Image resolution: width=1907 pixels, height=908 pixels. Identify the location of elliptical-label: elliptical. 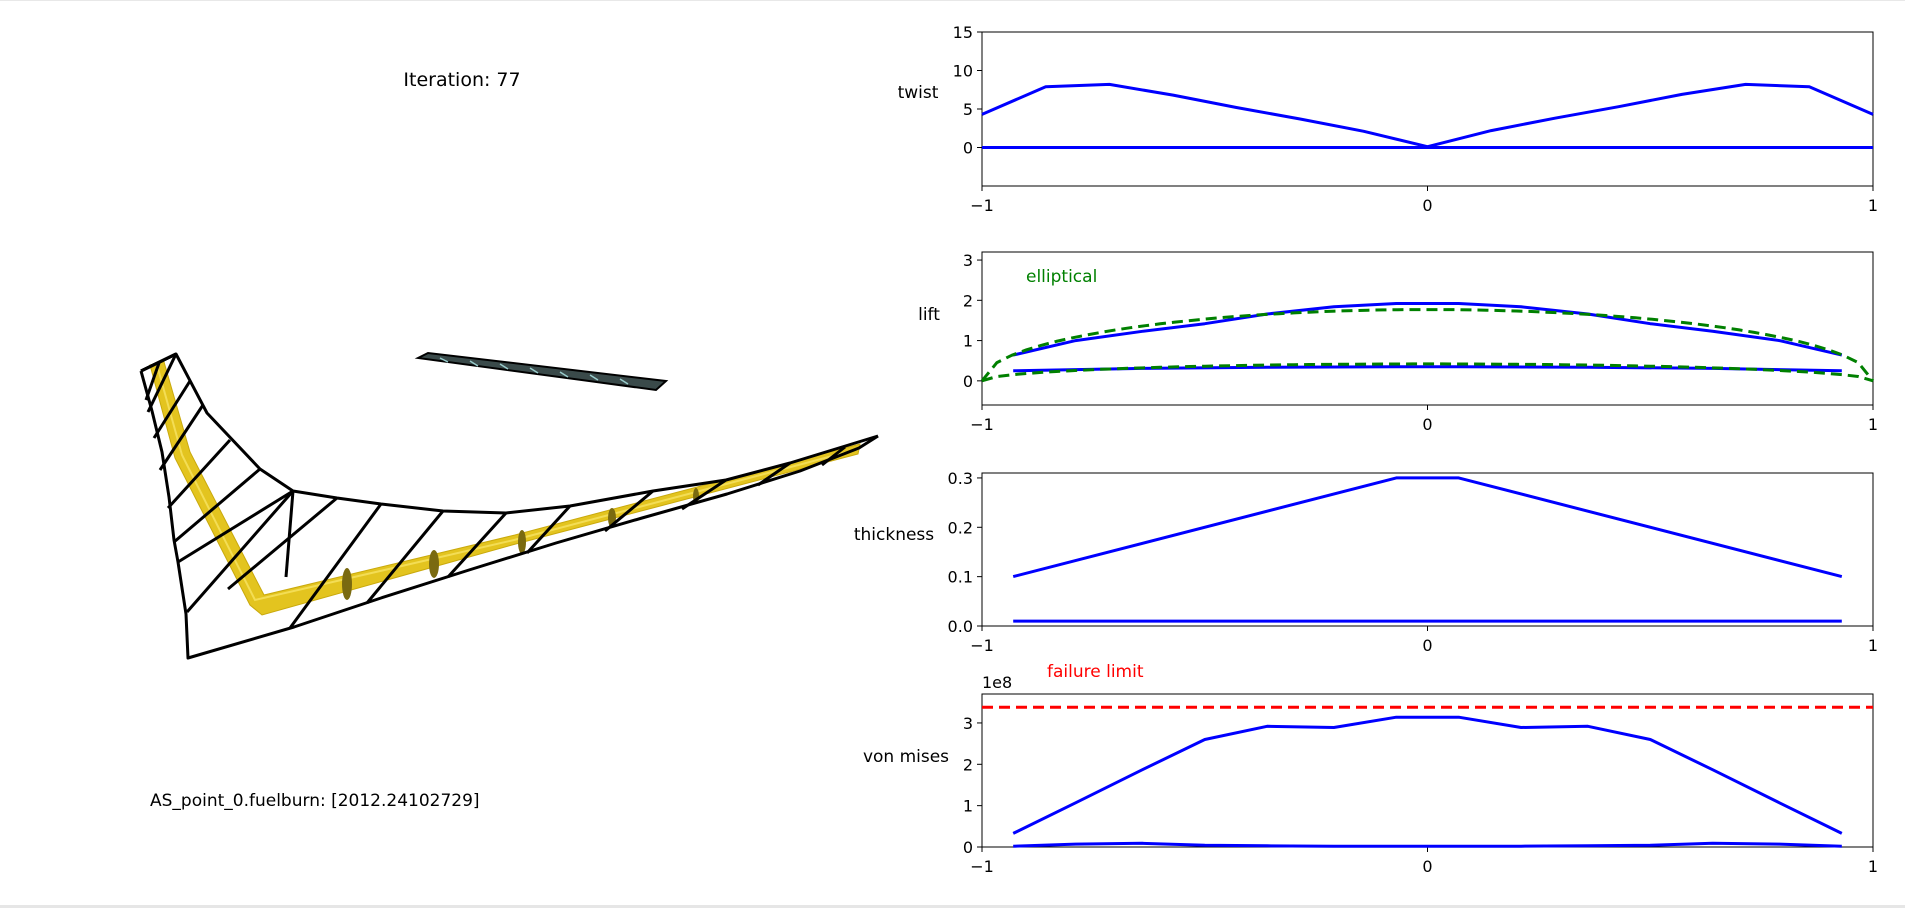
(1061, 277).